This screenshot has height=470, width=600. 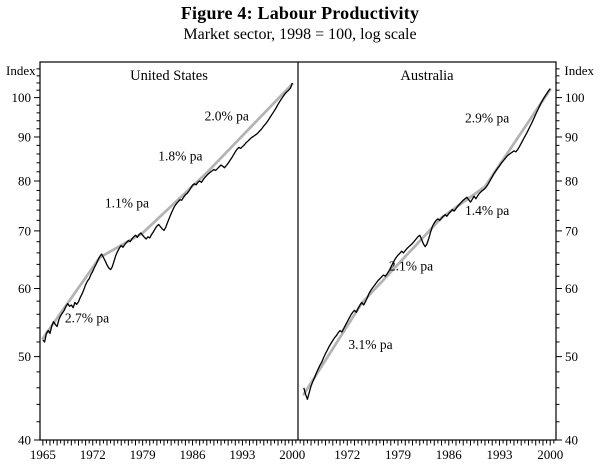 What do you see at coordinates (575, 97) in the screenshot?
I see `y-tick-label-right: 100` at bounding box center [575, 97].